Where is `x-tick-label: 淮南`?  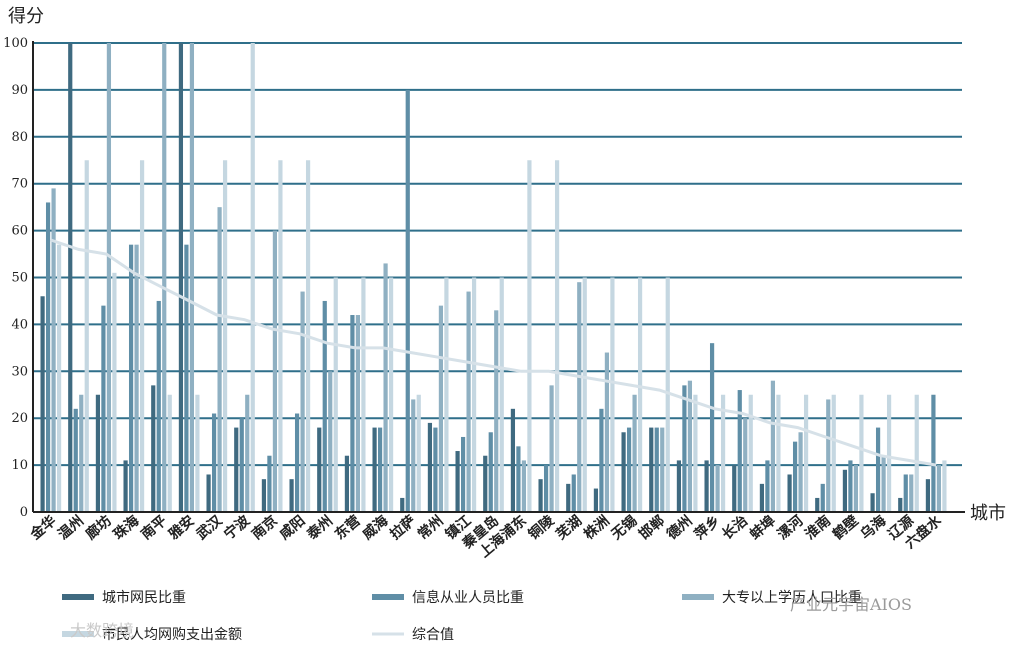 x-tick-label: 淮南 is located at coordinates (818, 527).